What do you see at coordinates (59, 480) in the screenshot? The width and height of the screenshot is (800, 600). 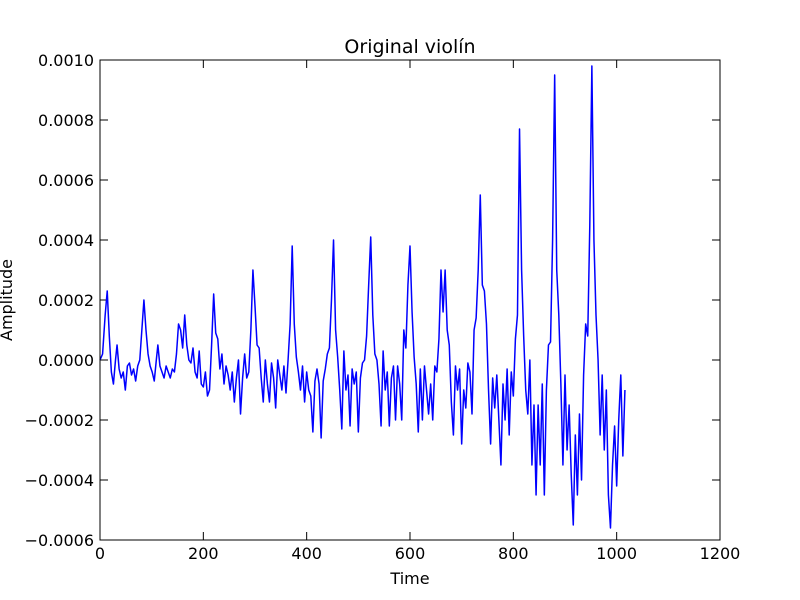 I see `y-tick-label: −0.0004` at bounding box center [59, 480].